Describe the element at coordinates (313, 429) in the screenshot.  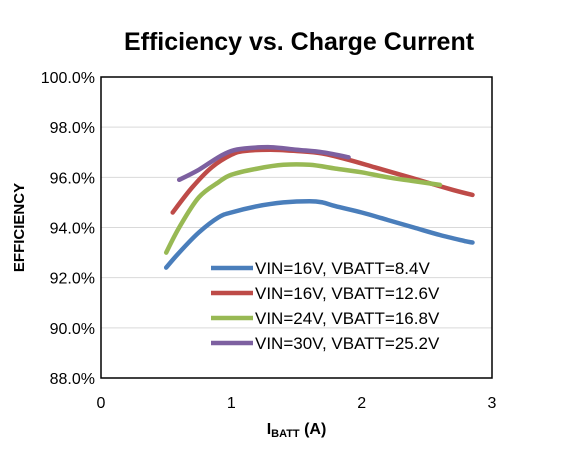
I see `x-axis-label-unit: (A)` at that location.